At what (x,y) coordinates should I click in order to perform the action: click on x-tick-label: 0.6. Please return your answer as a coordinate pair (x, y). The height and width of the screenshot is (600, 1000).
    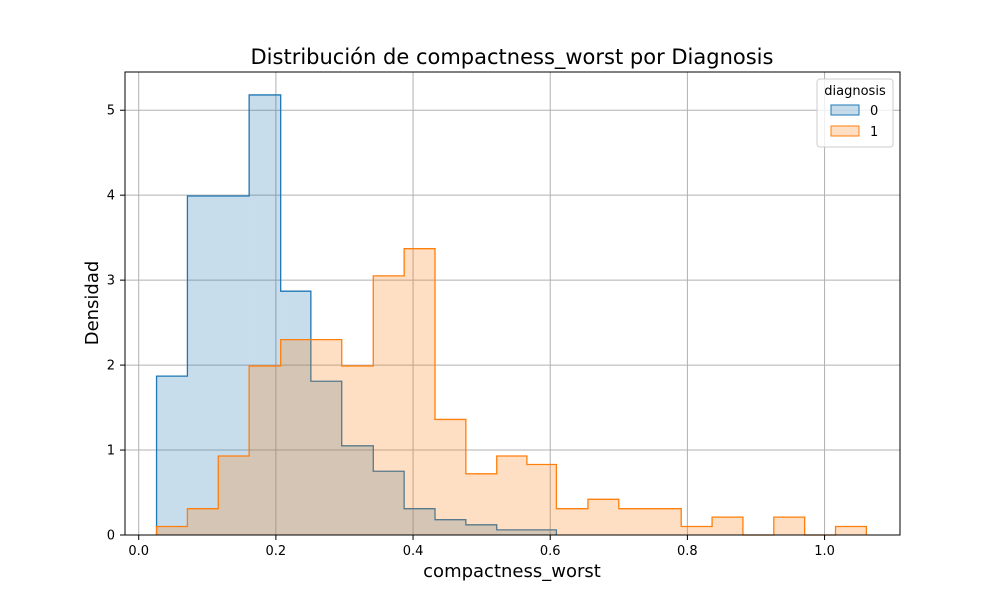
    Looking at the image, I should click on (550, 551).